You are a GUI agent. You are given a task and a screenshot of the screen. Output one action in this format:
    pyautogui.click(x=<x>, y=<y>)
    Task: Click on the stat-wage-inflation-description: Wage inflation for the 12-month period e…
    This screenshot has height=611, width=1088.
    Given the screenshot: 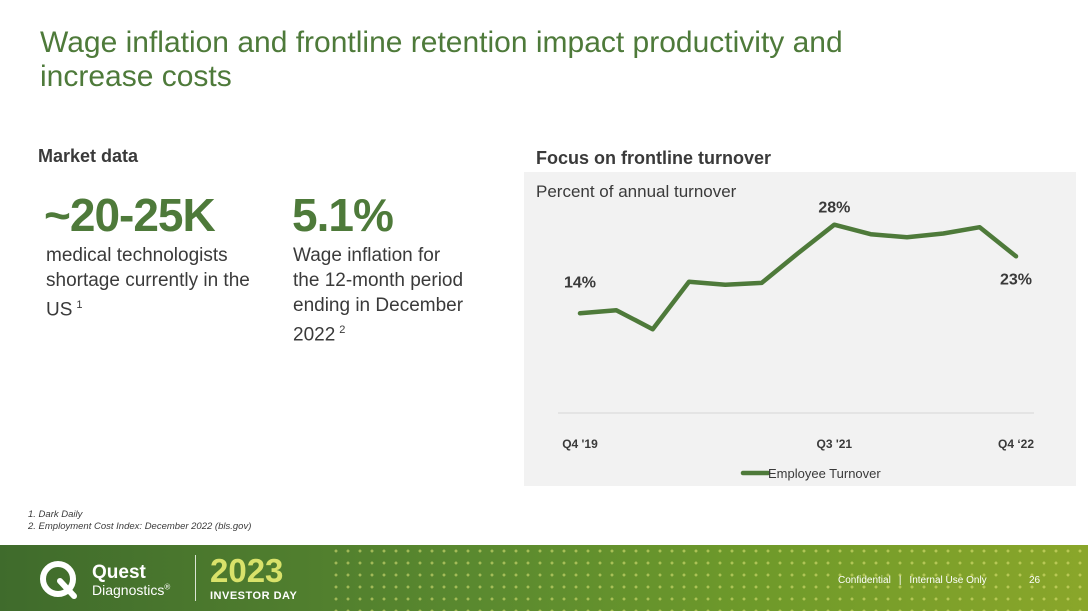 What is the action you would take?
    pyautogui.click(x=382, y=295)
    